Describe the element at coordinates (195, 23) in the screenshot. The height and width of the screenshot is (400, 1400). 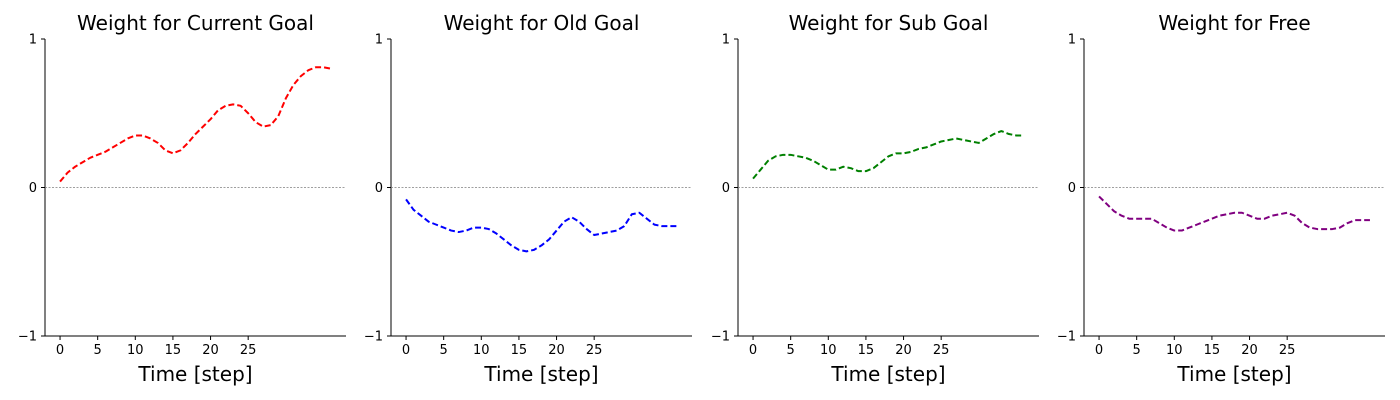
I see `subplot-title: Weight for Current Goal` at that location.